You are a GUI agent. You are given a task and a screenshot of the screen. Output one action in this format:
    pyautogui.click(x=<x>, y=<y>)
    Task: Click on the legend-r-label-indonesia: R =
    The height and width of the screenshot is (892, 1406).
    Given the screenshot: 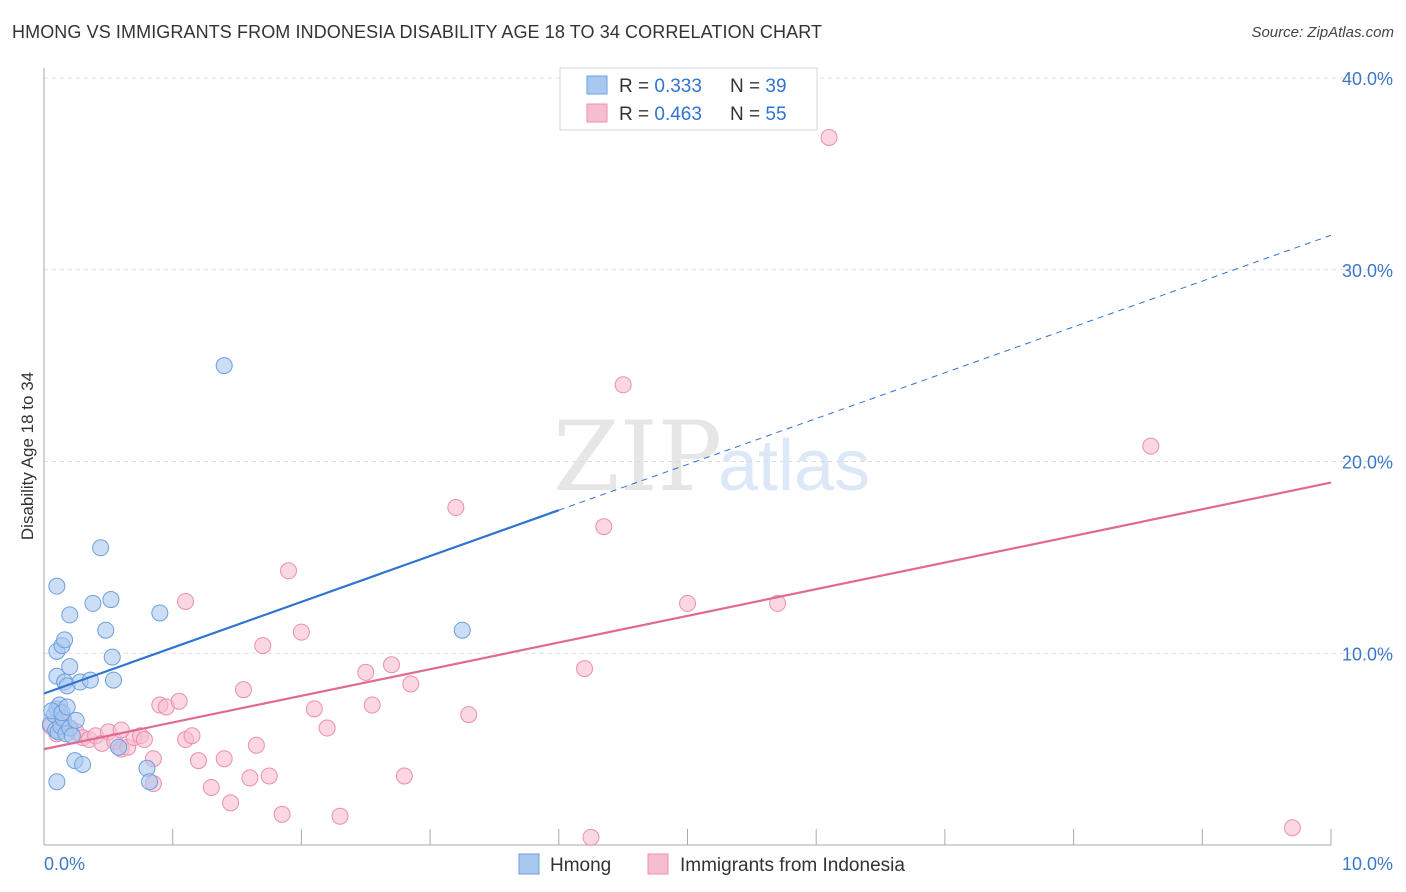 What is the action you would take?
    pyautogui.click(x=636, y=114)
    